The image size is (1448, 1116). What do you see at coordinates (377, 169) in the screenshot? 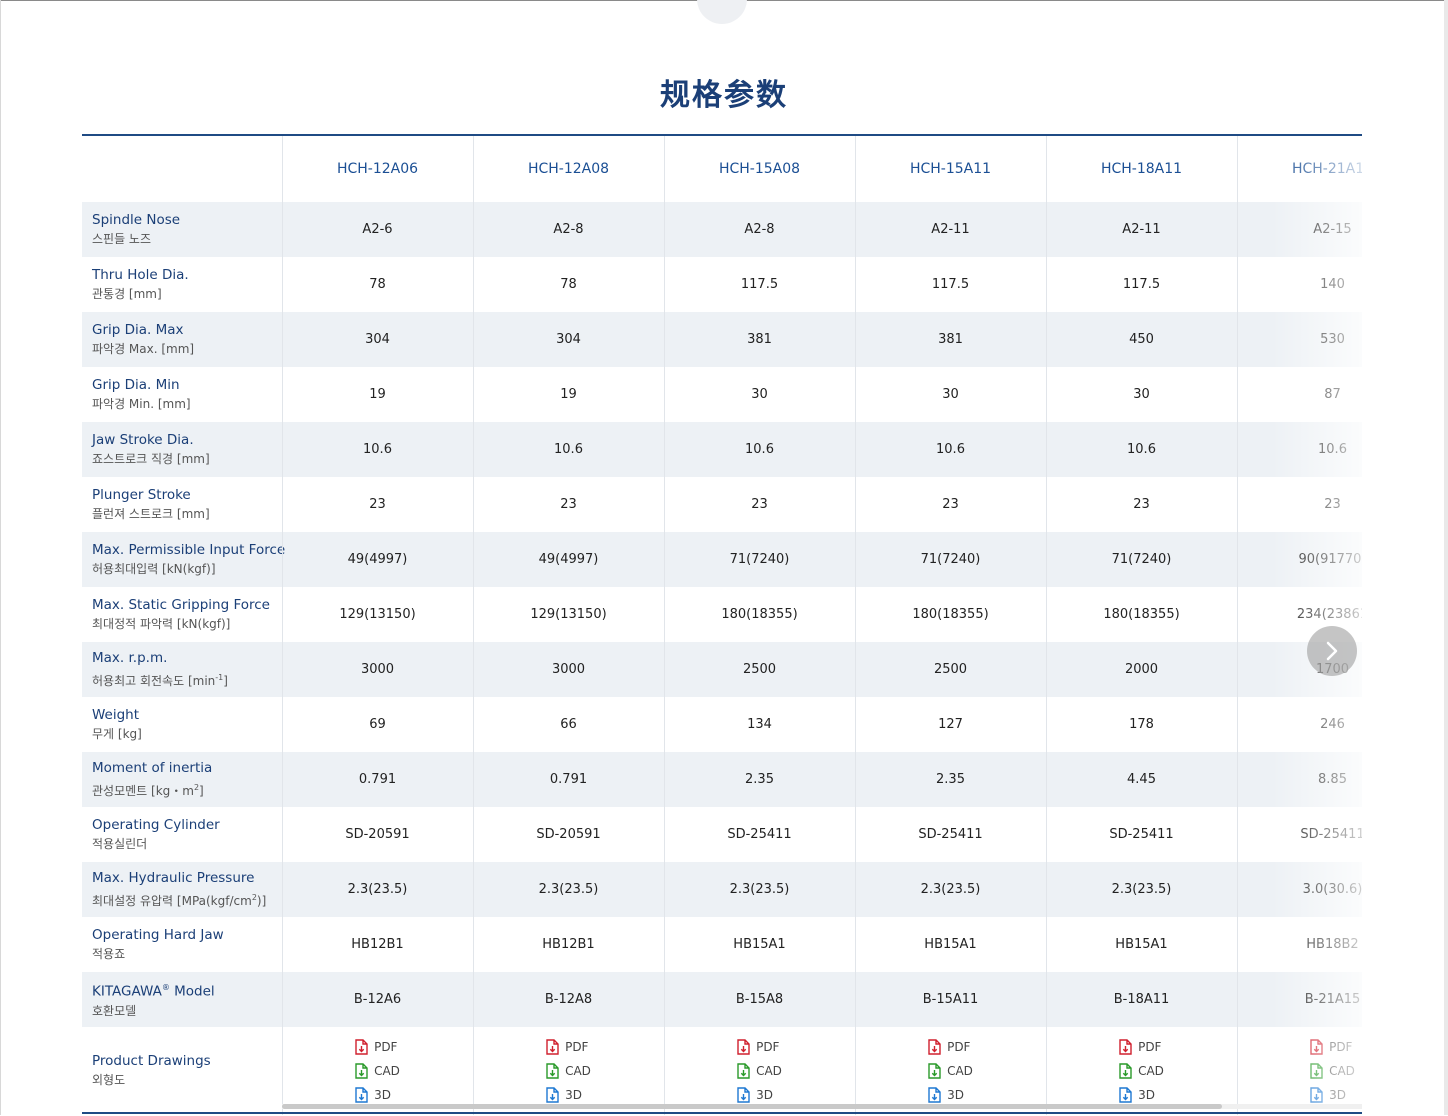
I see `model-header-cell: HCH-12A06` at bounding box center [377, 169].